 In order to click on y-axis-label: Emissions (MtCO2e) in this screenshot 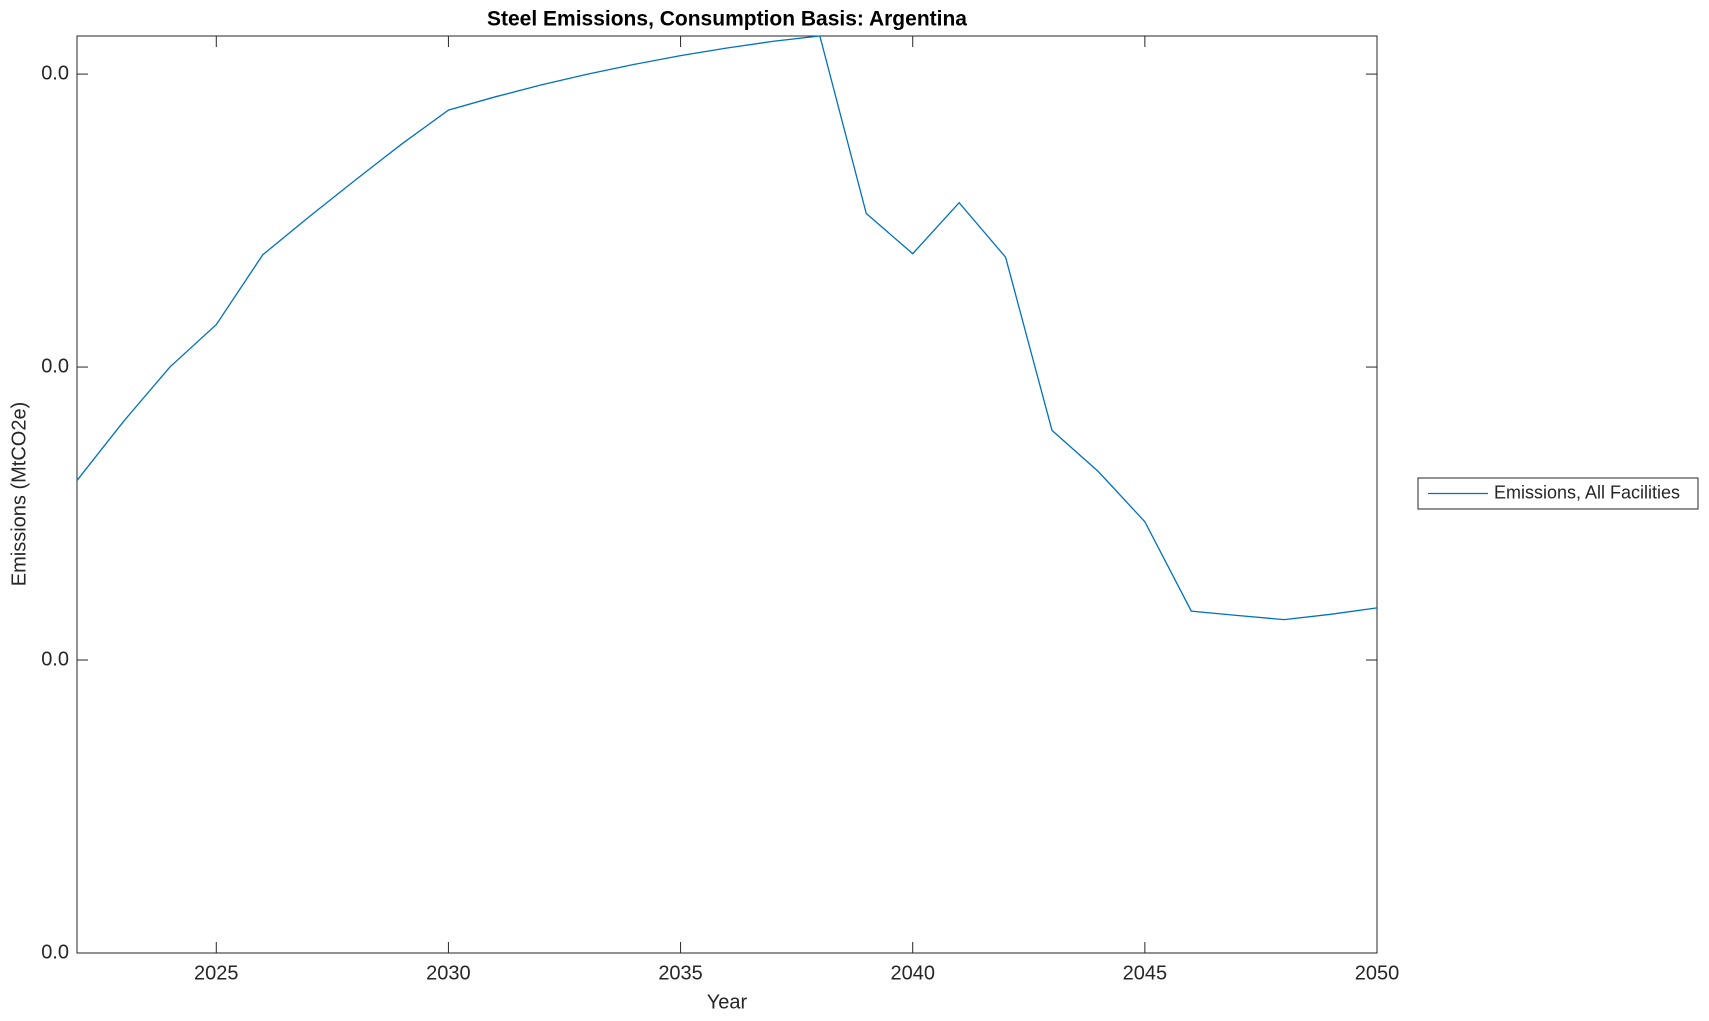, I will do `click(19, 494)`.